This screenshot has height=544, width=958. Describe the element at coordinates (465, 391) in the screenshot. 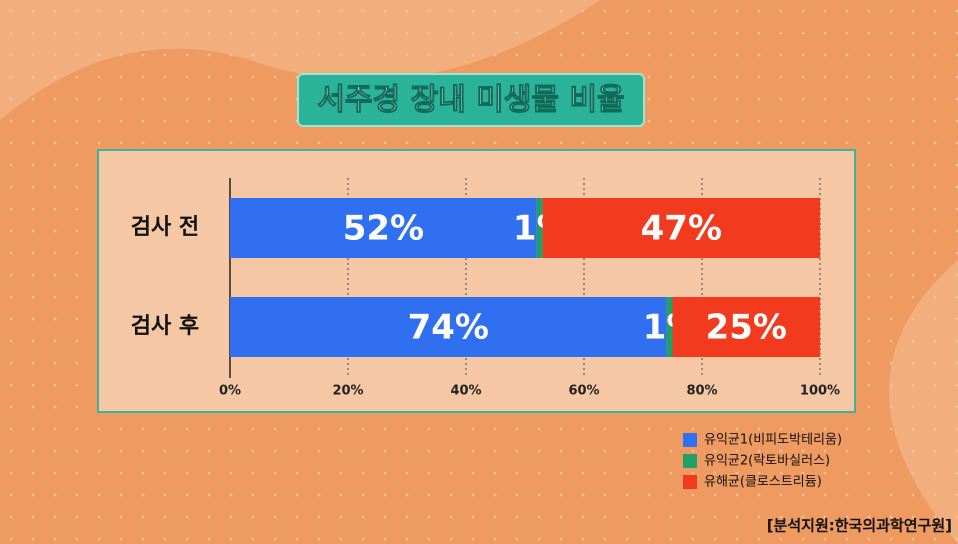

I see `x-tick-label: 40%` at that location.